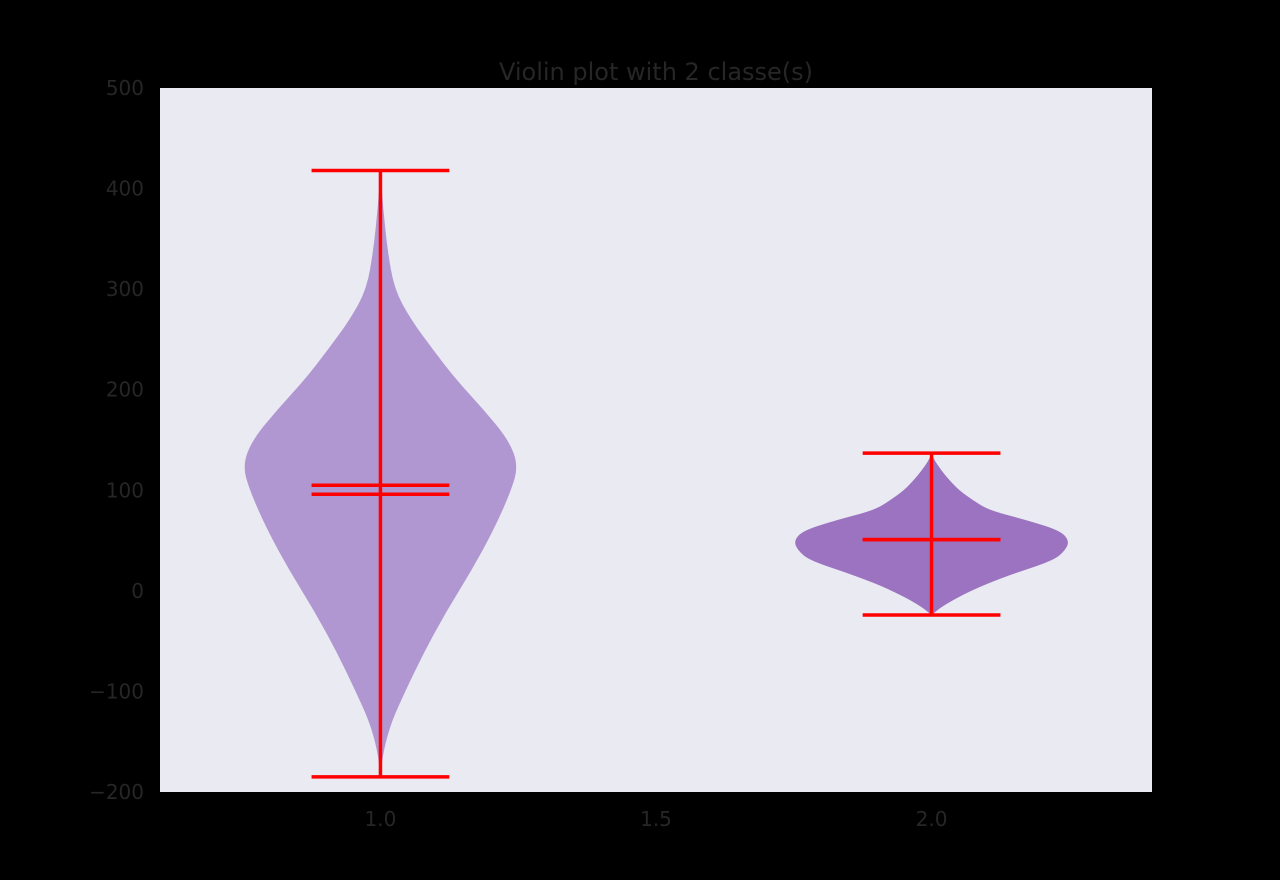 This screenshot has width=1280, height=880. Describe the element at coordinates (125, 490) in the screenshot. I see `y-tick-label: 100` at that location.